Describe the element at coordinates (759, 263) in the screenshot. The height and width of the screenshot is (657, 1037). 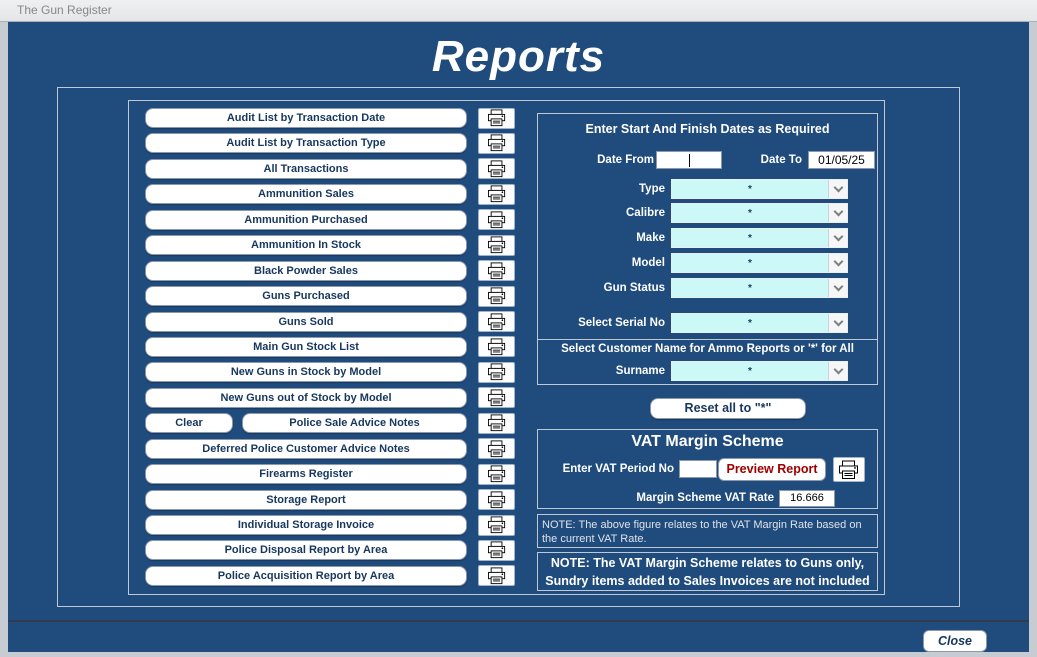
I see `model-dropdown: *` at that location.